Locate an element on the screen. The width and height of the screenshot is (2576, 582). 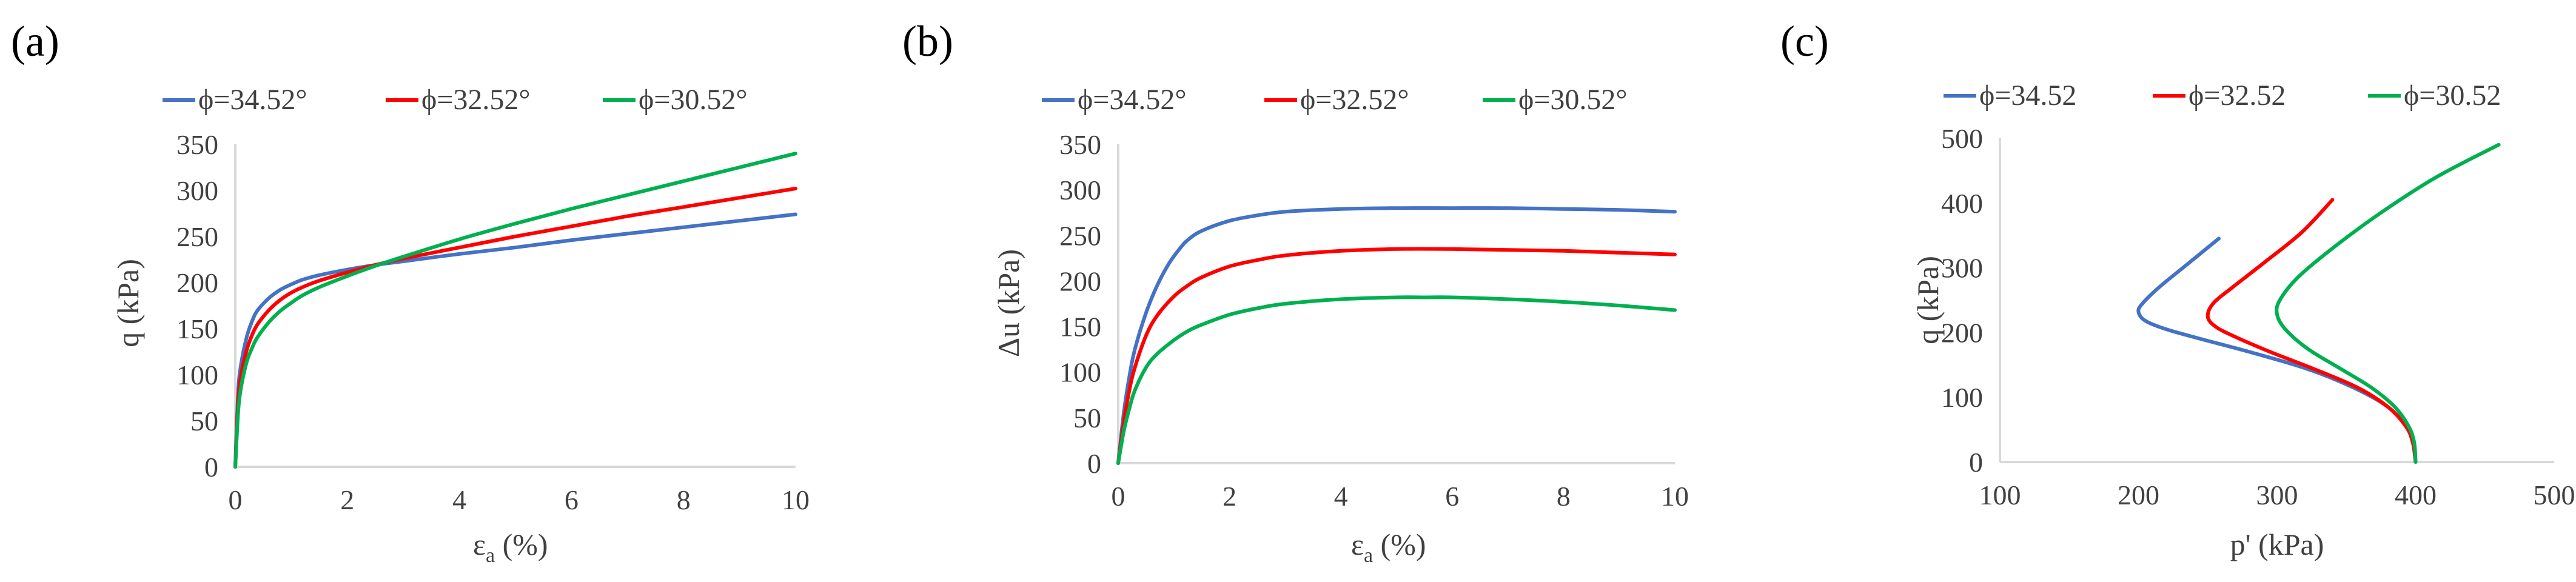
legend-label-2: ϕ=32.52 is located at coordinates (2237, 95).